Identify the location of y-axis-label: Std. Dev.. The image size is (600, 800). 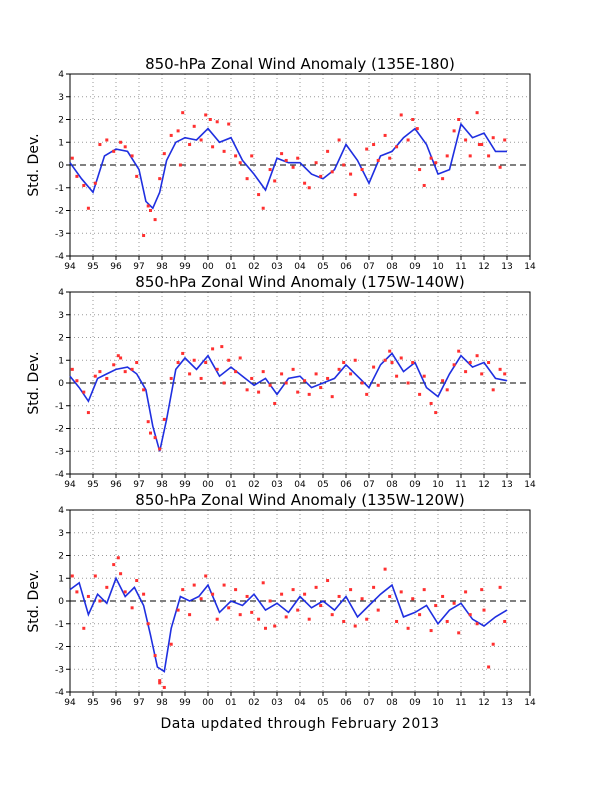
(34, 382).